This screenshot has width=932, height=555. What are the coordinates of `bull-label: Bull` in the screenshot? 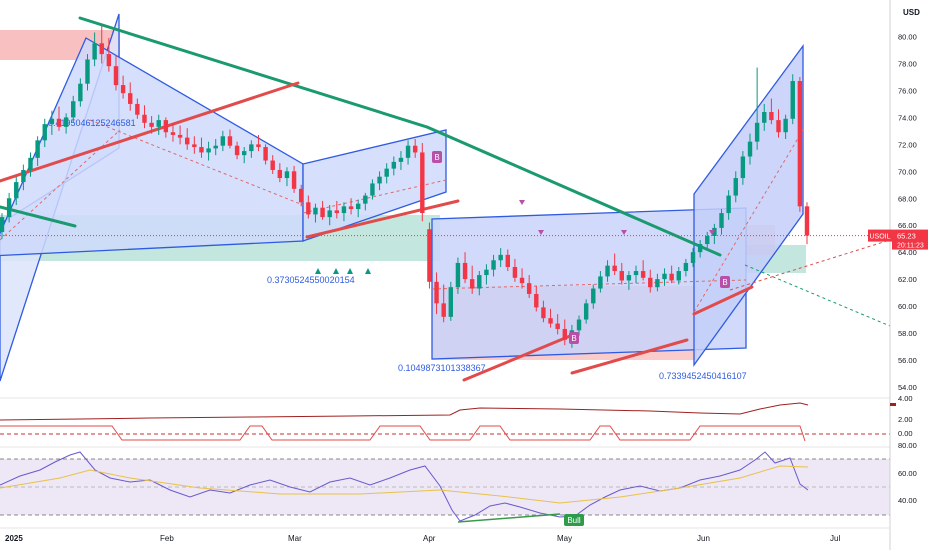 It's located at (574, 520).